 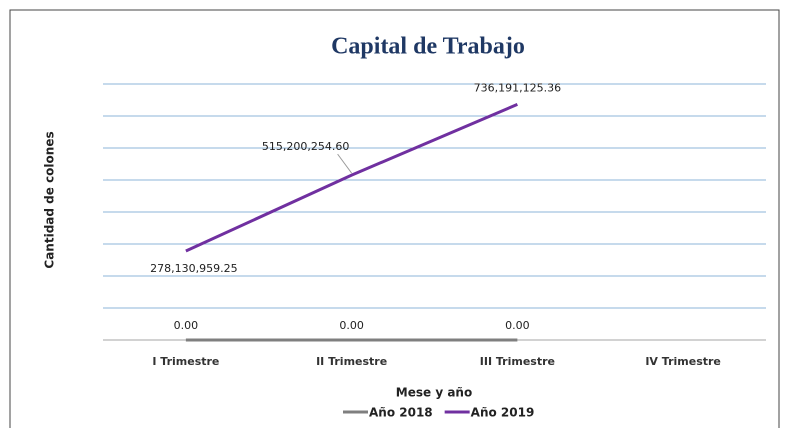 I want to click on series-line, so click(x=351, y=178).